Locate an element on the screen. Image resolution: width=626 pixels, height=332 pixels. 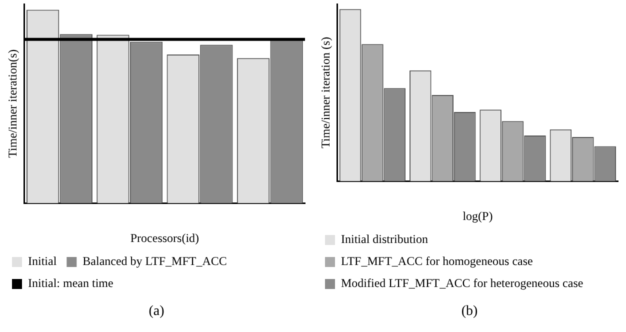
legend-label: Modified LTF_MFT_ACC for heterogeneous case is located at coordinates (462, 283).